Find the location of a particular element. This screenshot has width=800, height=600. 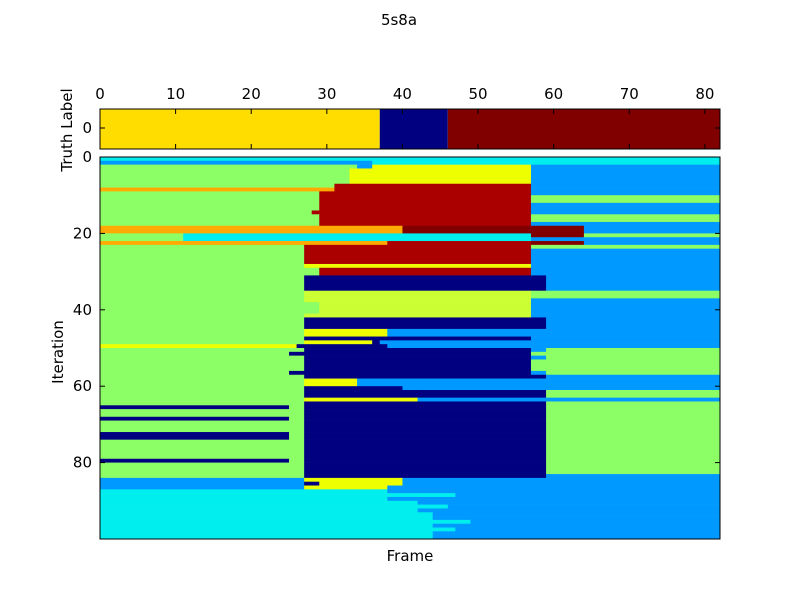

truth-x-tick-label: 20 is located at coordinates (251, 94).